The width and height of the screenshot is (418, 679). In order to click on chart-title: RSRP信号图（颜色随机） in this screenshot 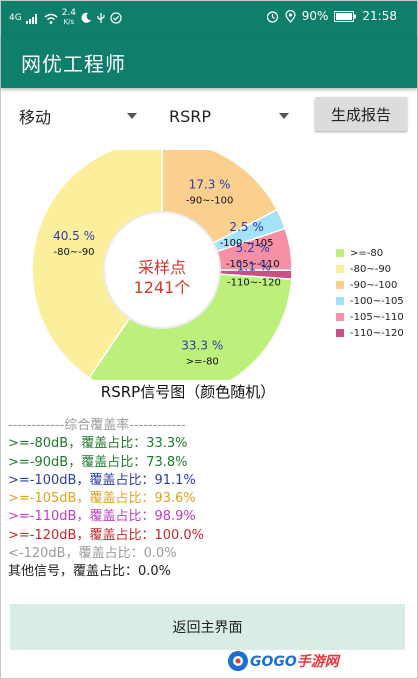, I will do `click(188, 392)`.